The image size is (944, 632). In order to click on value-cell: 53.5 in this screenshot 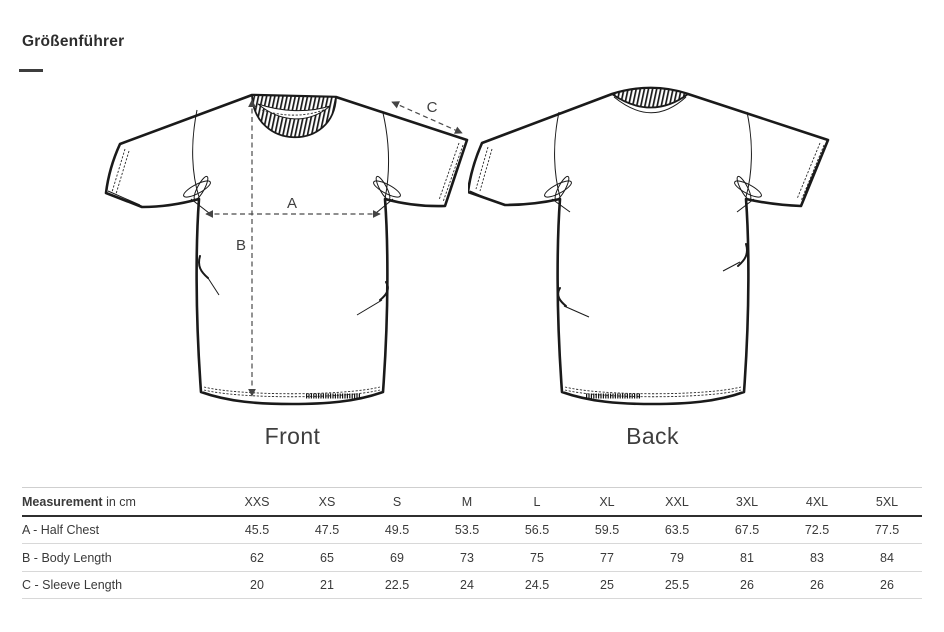, I will do `click(467, 529)`.